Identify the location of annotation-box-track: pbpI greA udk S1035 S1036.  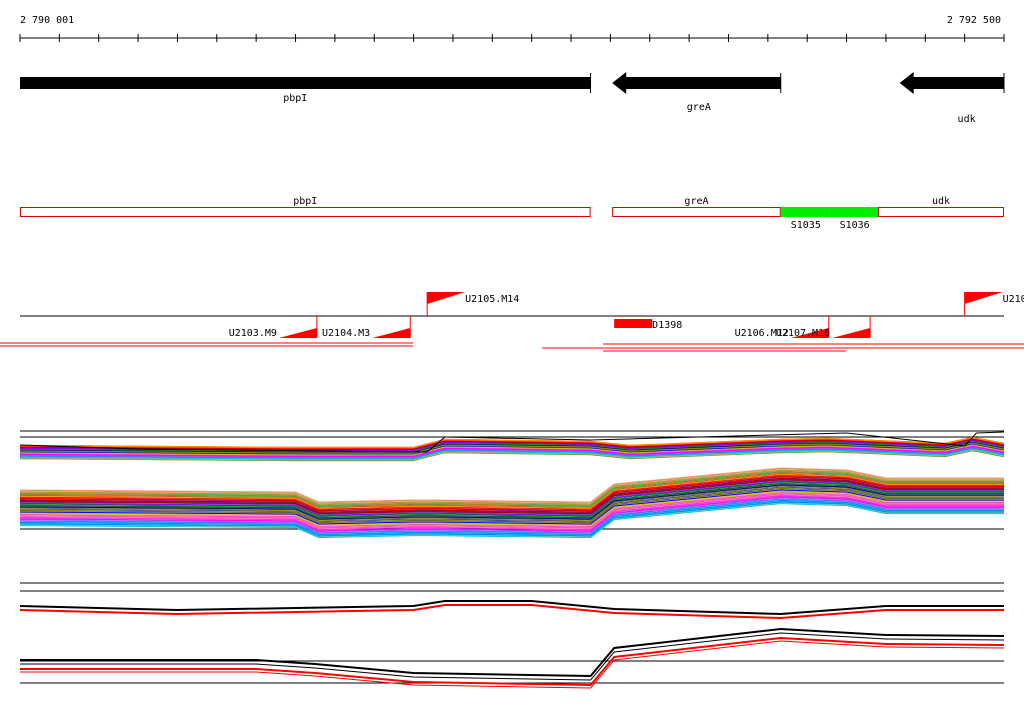
(512, 213).